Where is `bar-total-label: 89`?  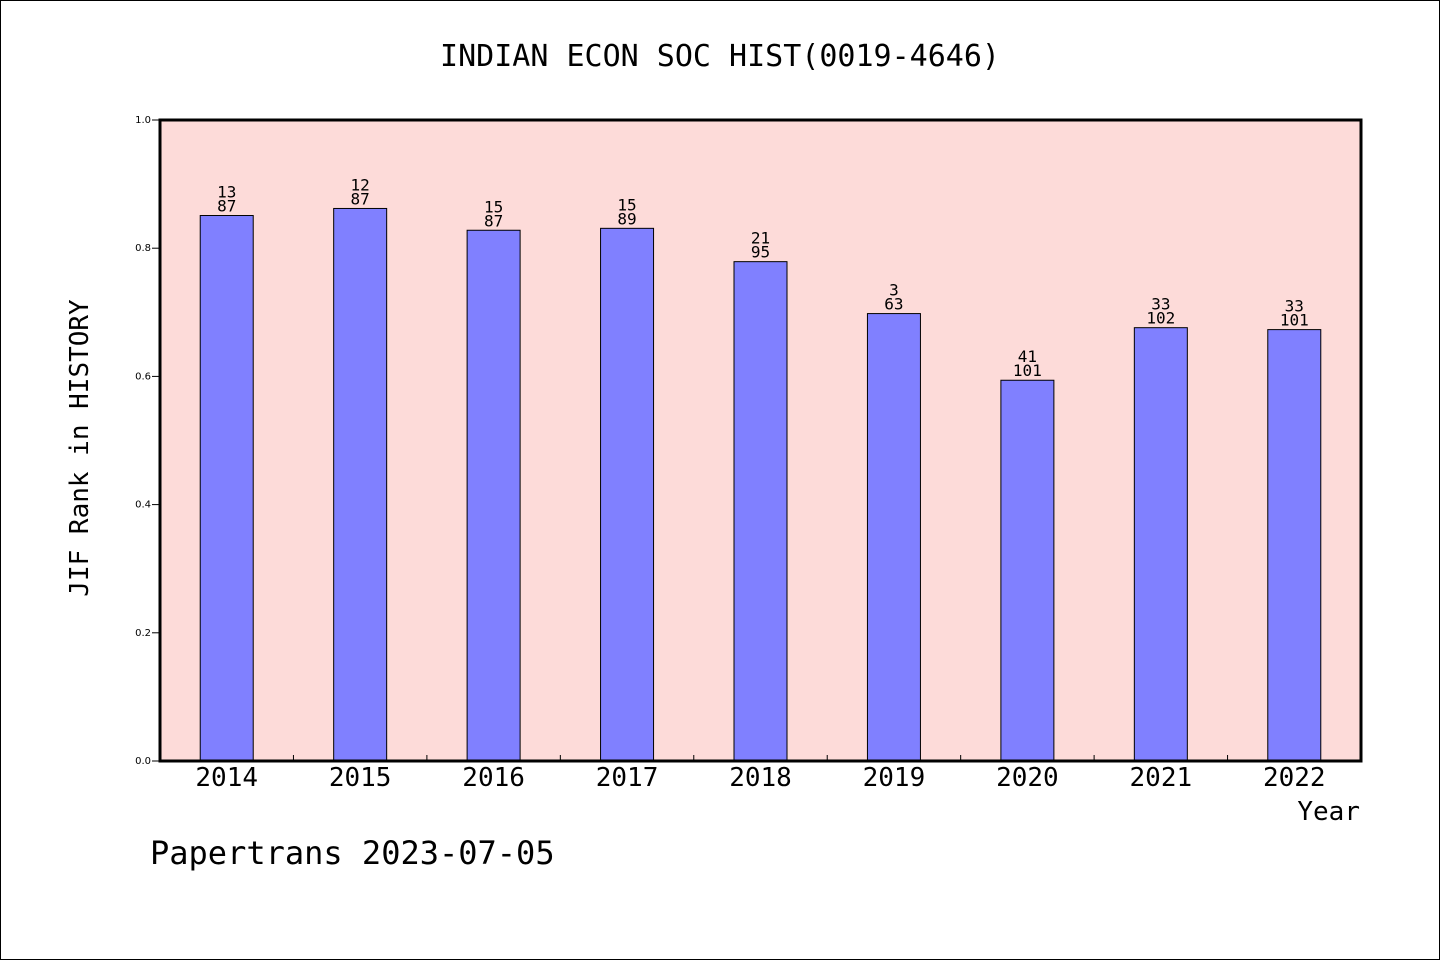
bar-total-label: 89 is located at coordinates (626, 218).